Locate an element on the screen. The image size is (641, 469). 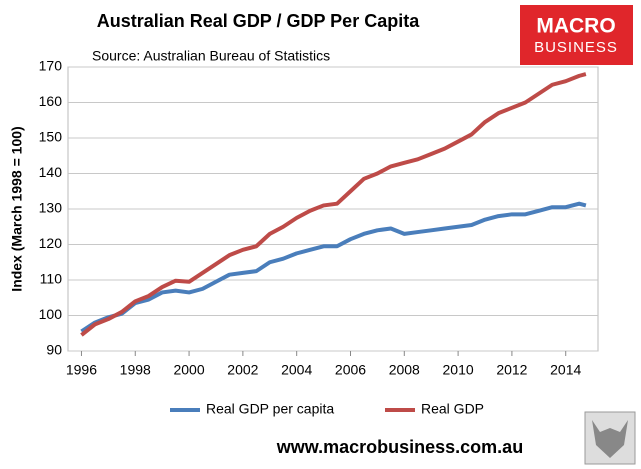
x-tick-label: 1998 is located at coordinates (135, 370).